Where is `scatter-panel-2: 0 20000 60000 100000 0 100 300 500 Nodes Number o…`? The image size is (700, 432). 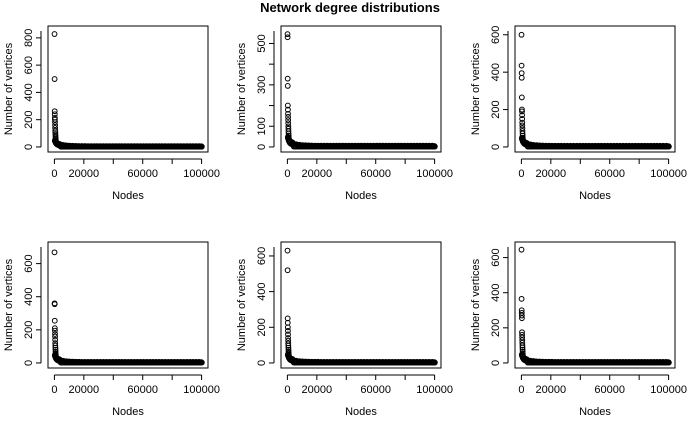 scatter-panel-2: 0 20000 60000 100000 0 100 300 500 Nodes Number o… is located at coordinates (344, 113).